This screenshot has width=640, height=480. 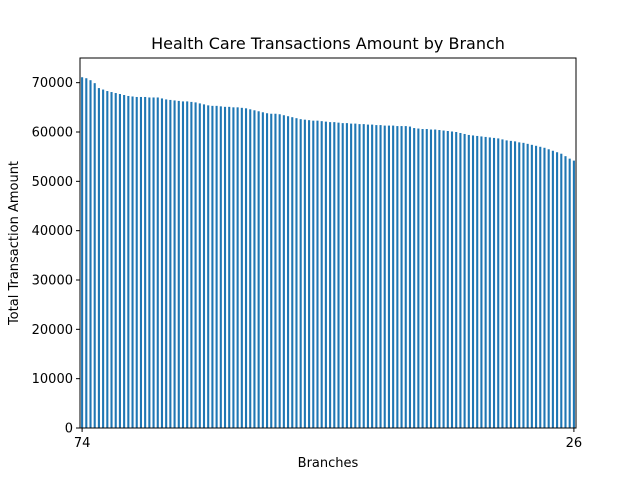 I want to click on y-tick-label: 10000, so click(x=52, y=379).